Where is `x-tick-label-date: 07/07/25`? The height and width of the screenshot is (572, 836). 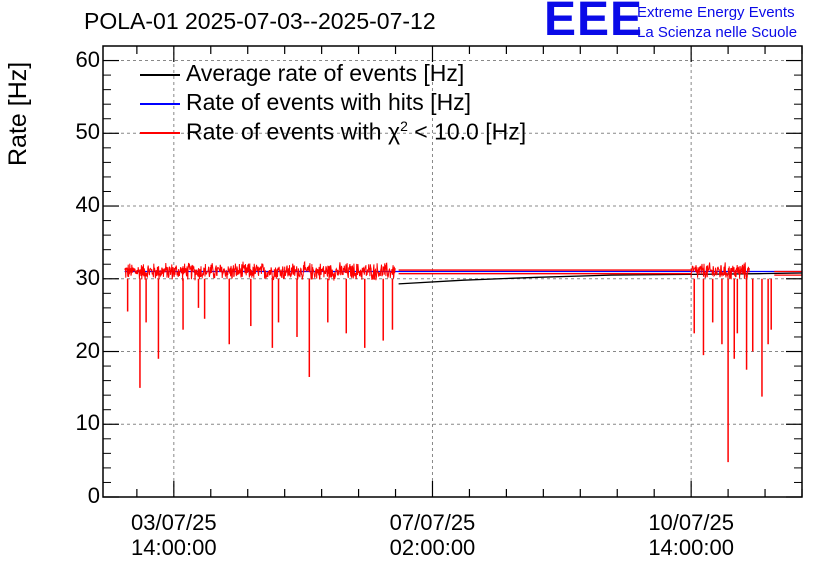
x-tick-label-date: 07/07/25 is located at coordinates (432, 522).